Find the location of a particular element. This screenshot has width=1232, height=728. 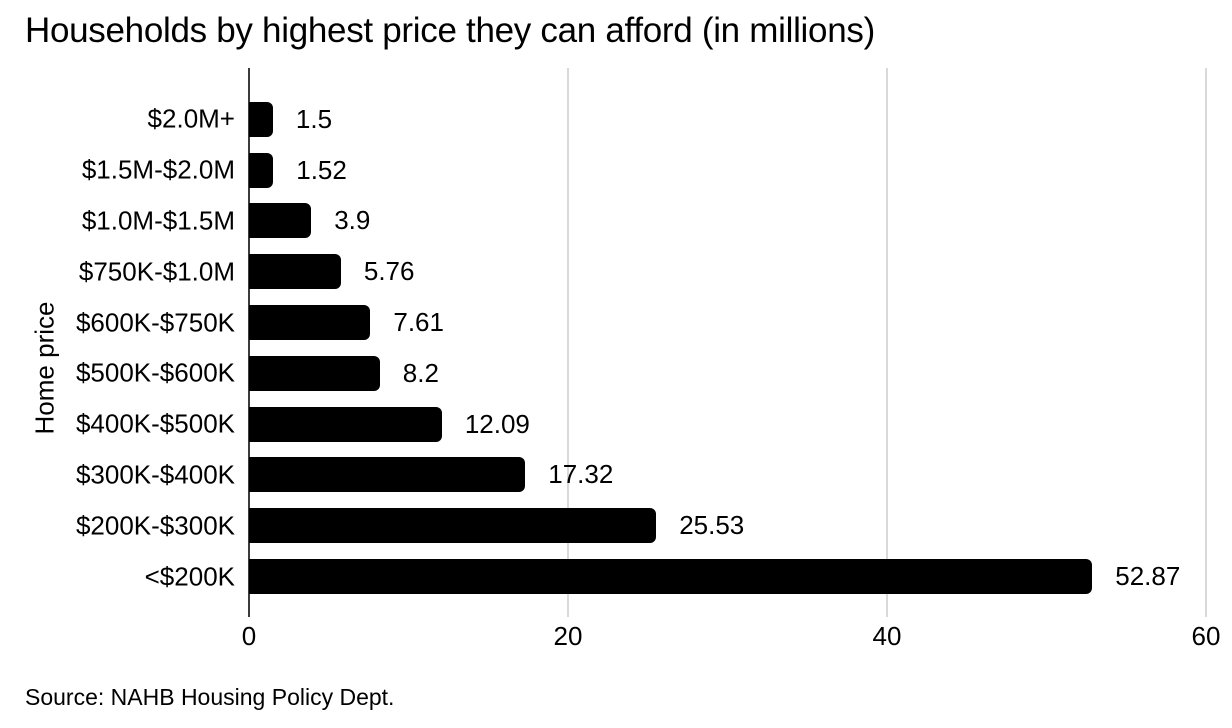

category-label: $1.0M-$1.5M is located at coordinates (158, 220).